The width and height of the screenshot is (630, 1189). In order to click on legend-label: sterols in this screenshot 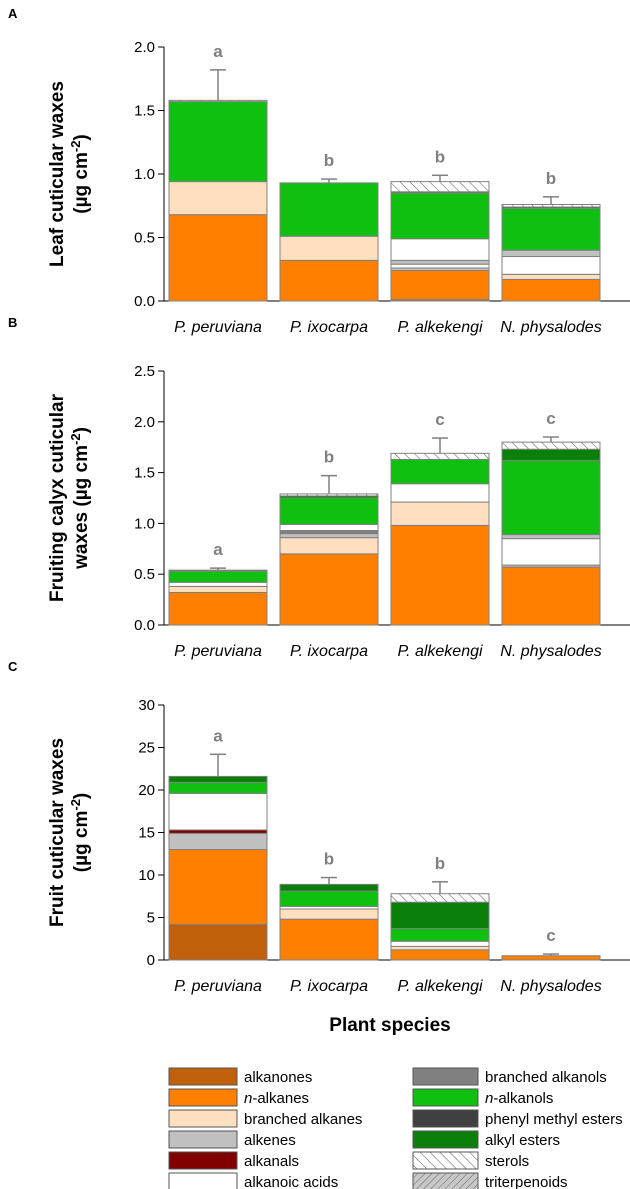, I will do `click(507, 1161)`.